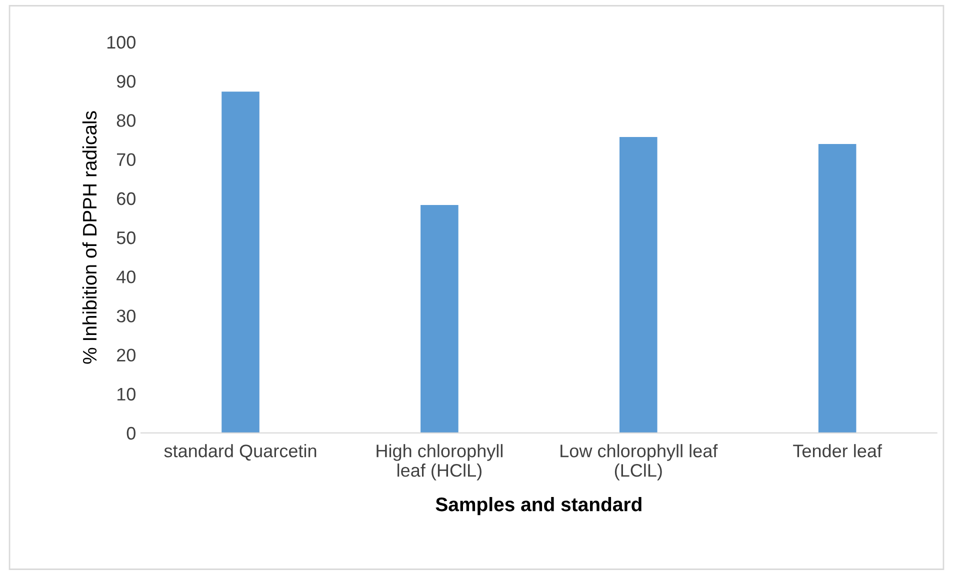 This screenshot has height=575, width=953. I want to click on x-tick-label: Low chlorophyll leaf (LClL), so click(639, 462).